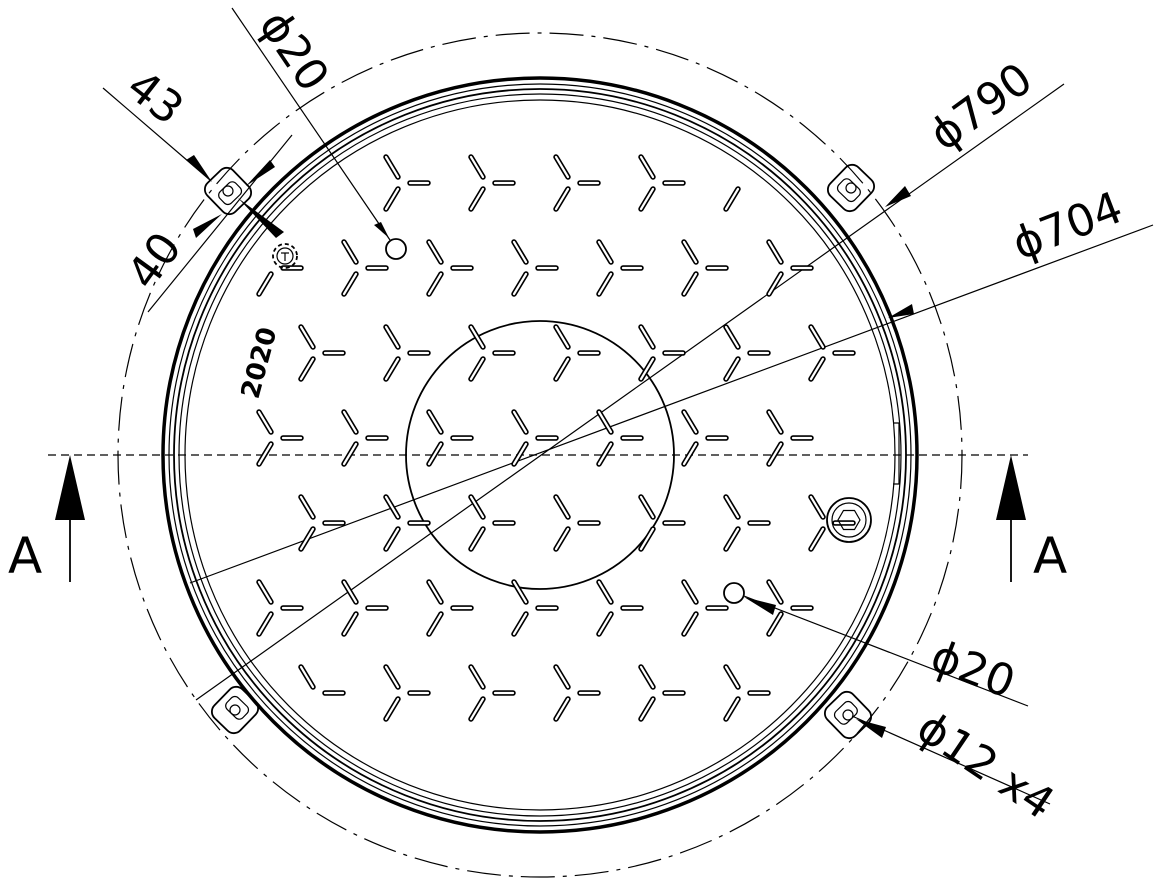 The width and height of the screenshot is (1160, 880). What do you see at coordinates (294, 51) in the screenshot?
I see `vent-hole-top-label: ϕ20` at bounding box center [294, 51].